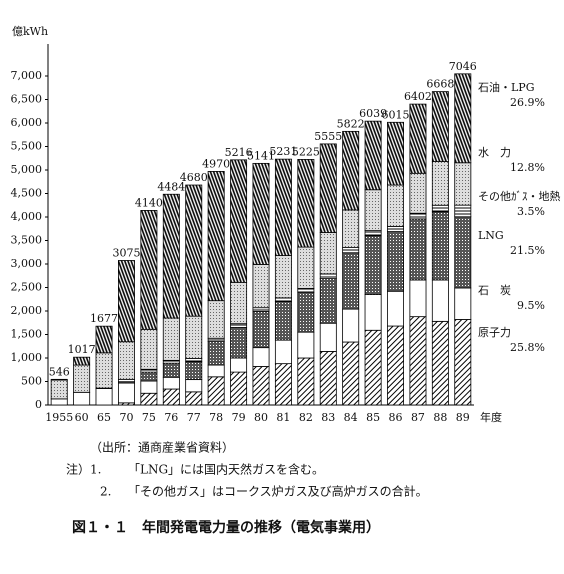 This screenshot has width=564, height=574. I want to click on note-text: 「LNG」には国内天然ガスを含む。, so click(226, 469).